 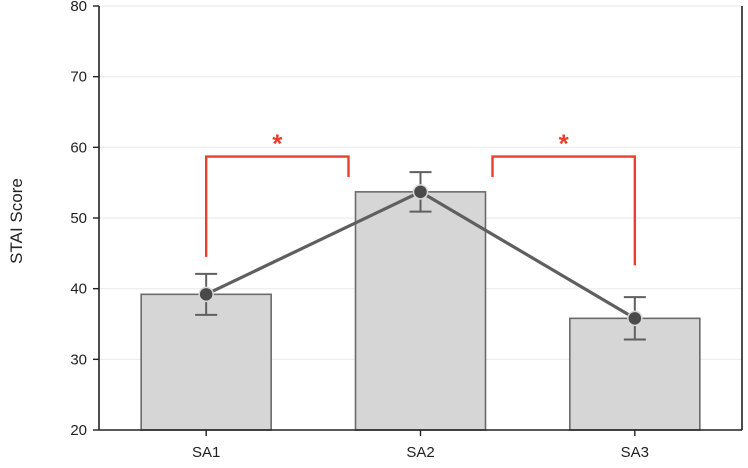 What do you see at coordinates (78, 289) in the screenshot?
I see `y-tick-label-40: 40` at bounding box center [78, 289].